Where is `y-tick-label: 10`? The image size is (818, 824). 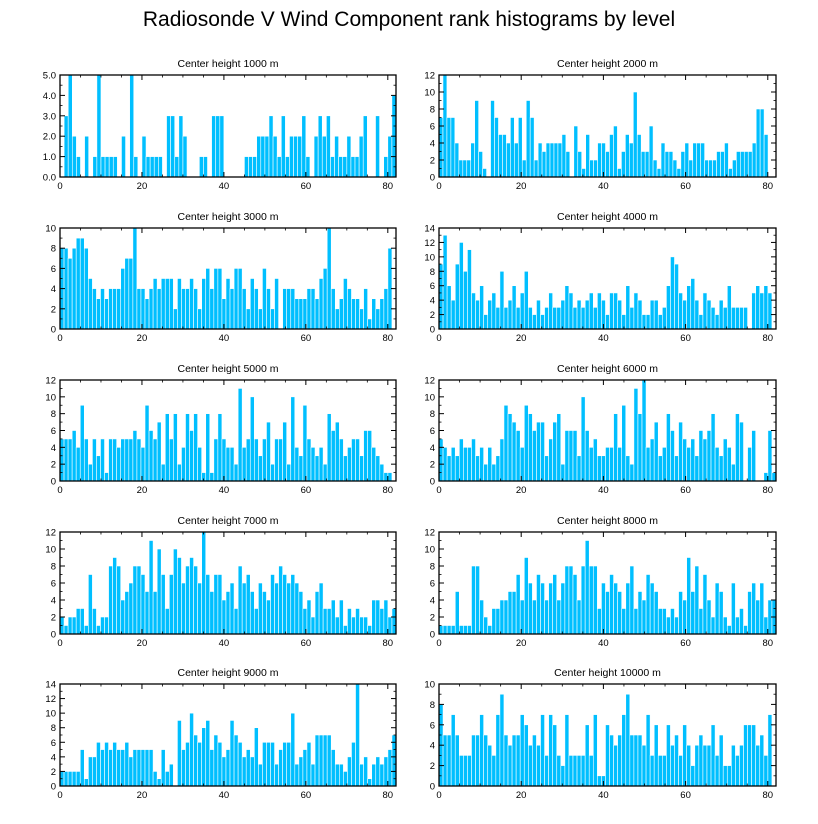
y-tick-label: 10 is located at coordinates (50, 550).